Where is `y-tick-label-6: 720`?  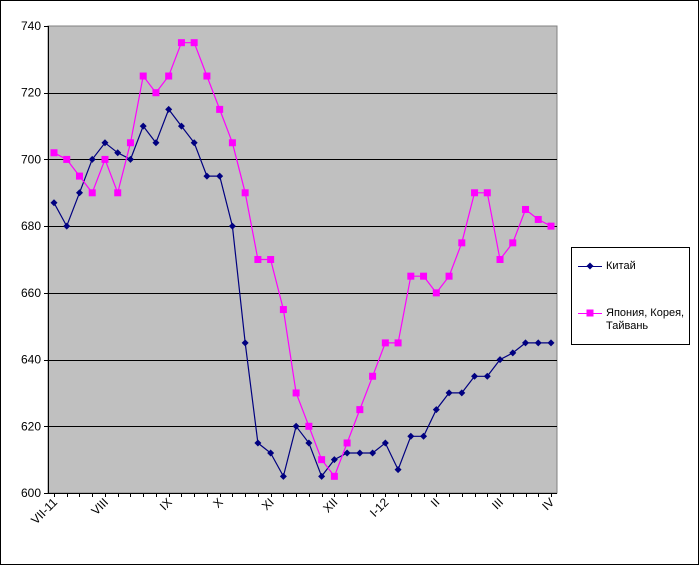
y-tick-label-6: 720 is located at coordinates (31, 93).